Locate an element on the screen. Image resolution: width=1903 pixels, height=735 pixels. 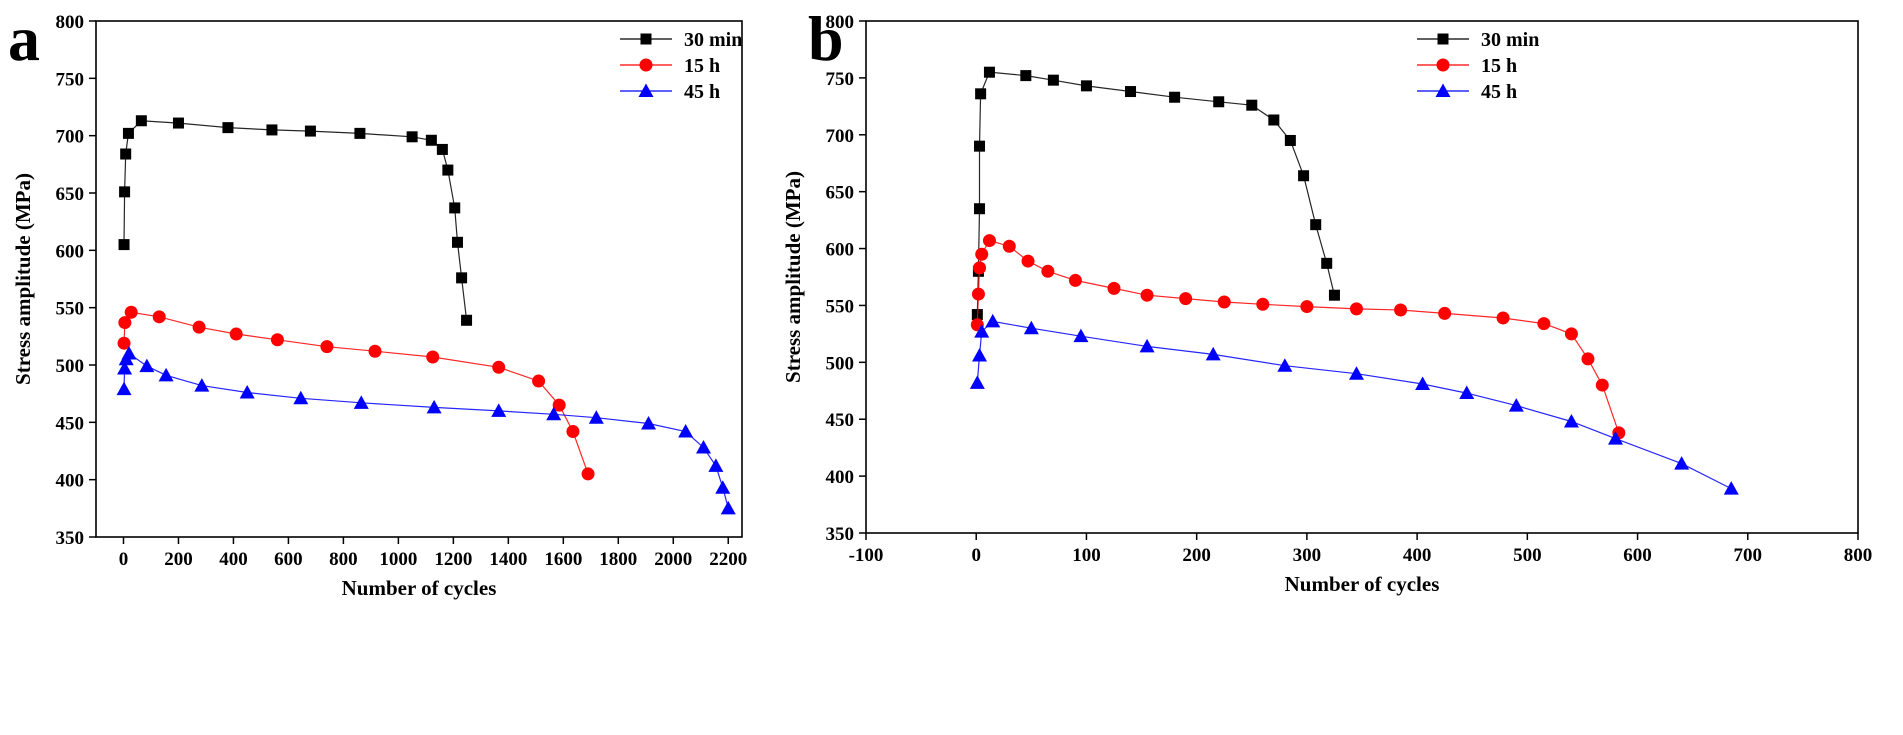
y-tick-label: 600 is located at coordinates (70, 251).